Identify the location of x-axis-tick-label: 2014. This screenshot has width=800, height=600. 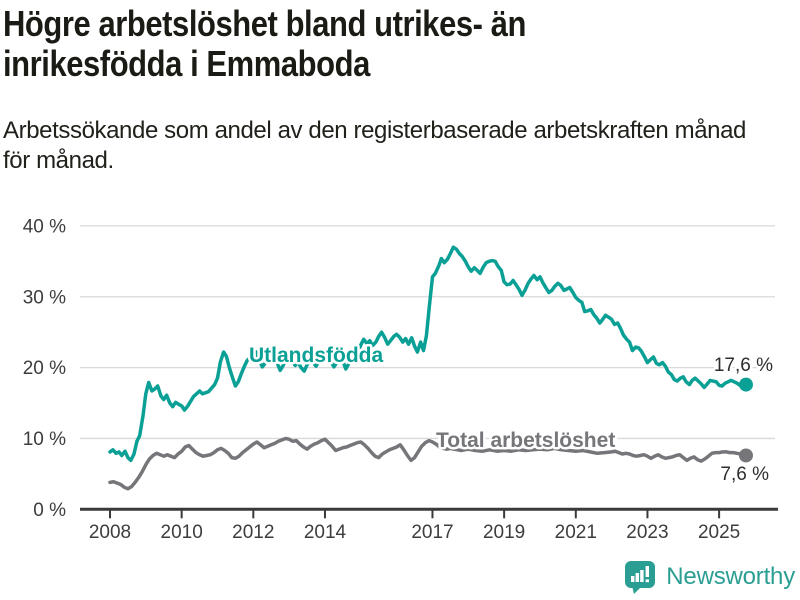
(325, 532).